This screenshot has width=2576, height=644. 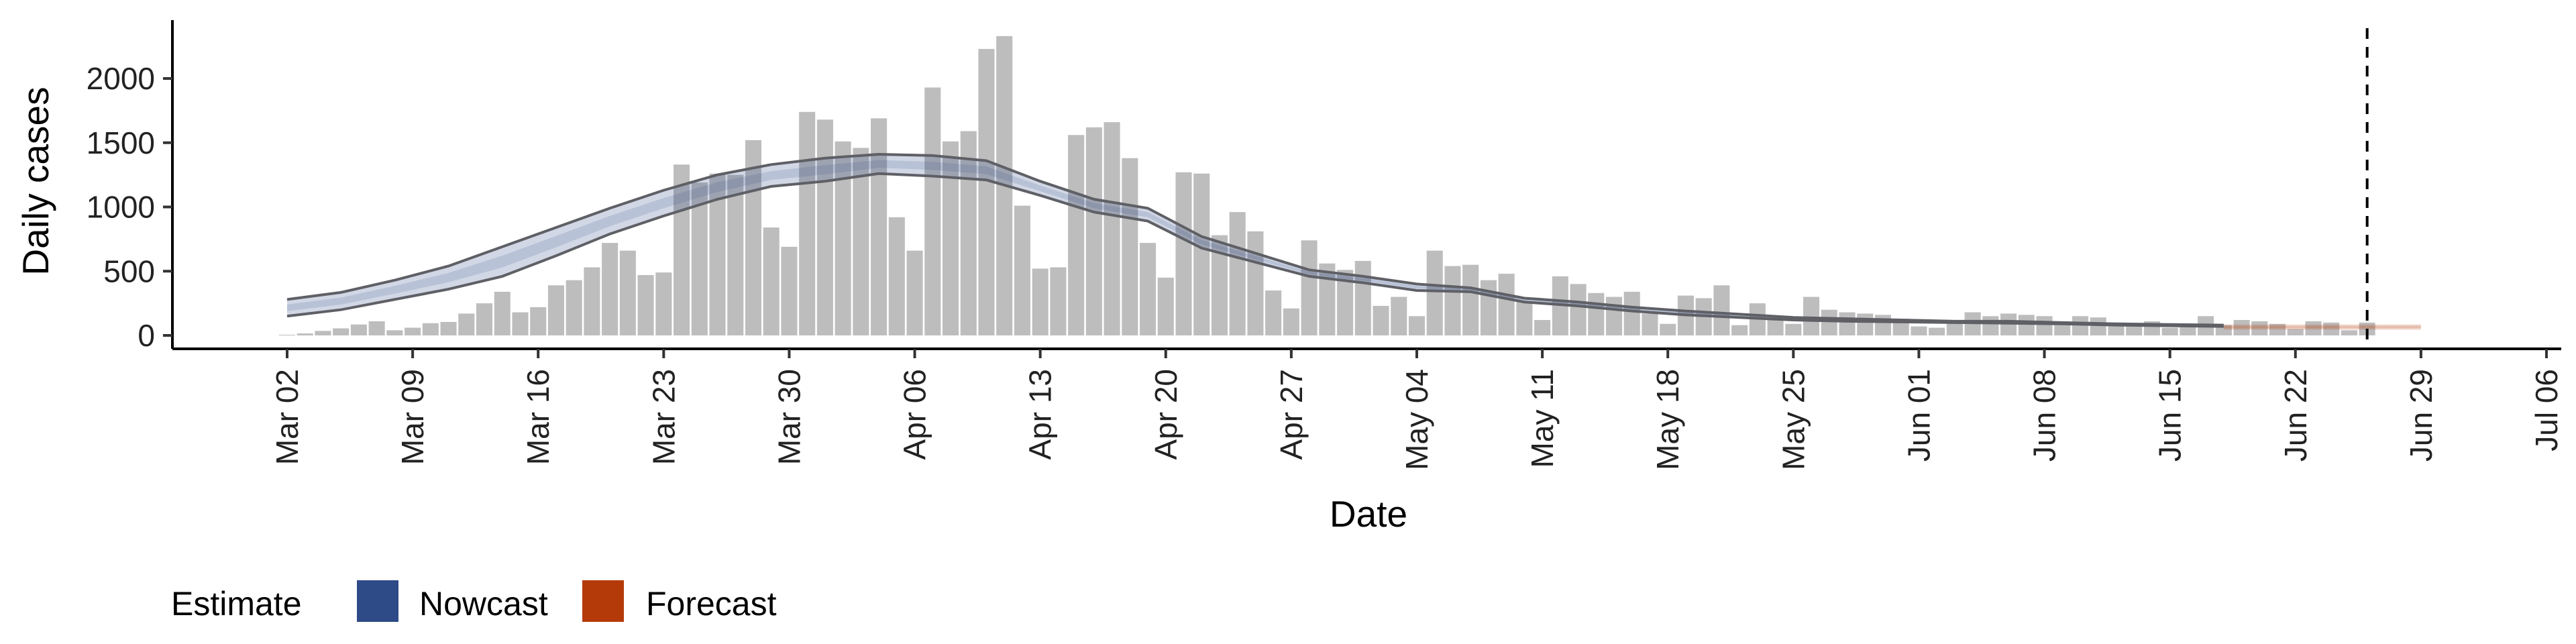 What do you see at coordinates (1542, 418) in the screenshot?
I see `x-tick-label: May 11` at bounding box center [1542, 418].